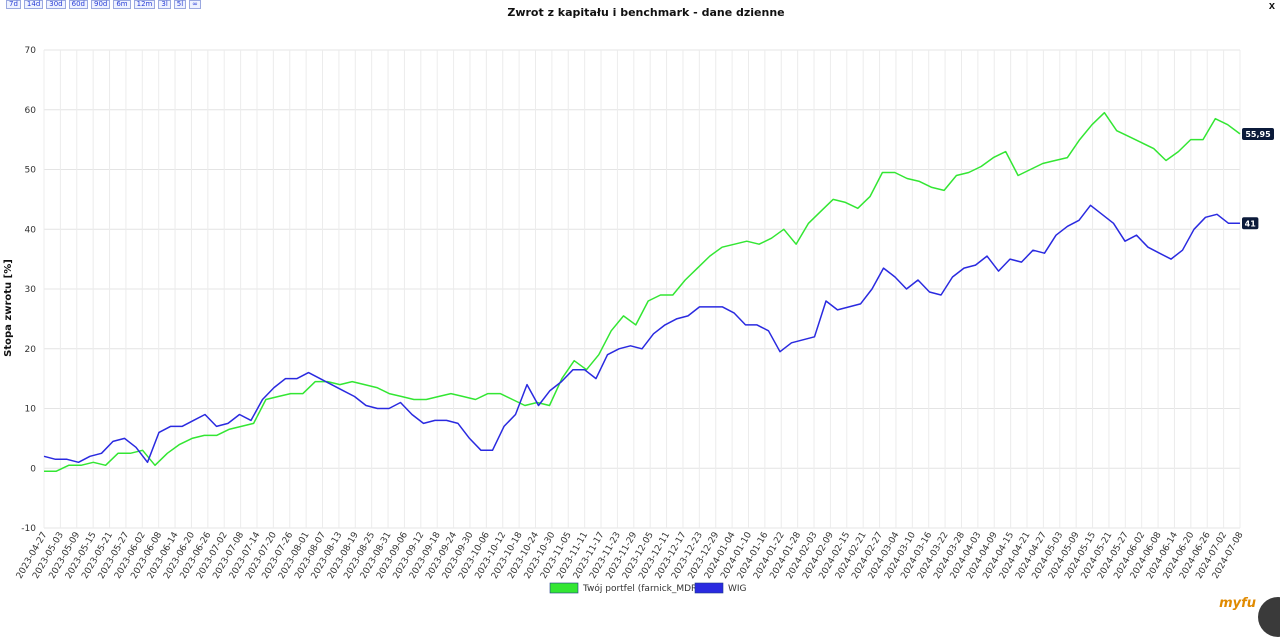  I want to click on y-tick-label: 50, so click(31, 171).